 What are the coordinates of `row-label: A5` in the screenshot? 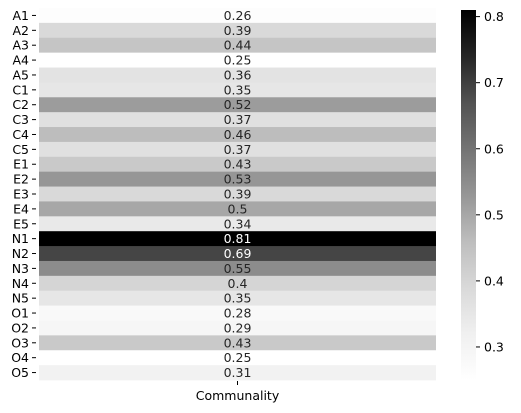 It's located at (20, 74).